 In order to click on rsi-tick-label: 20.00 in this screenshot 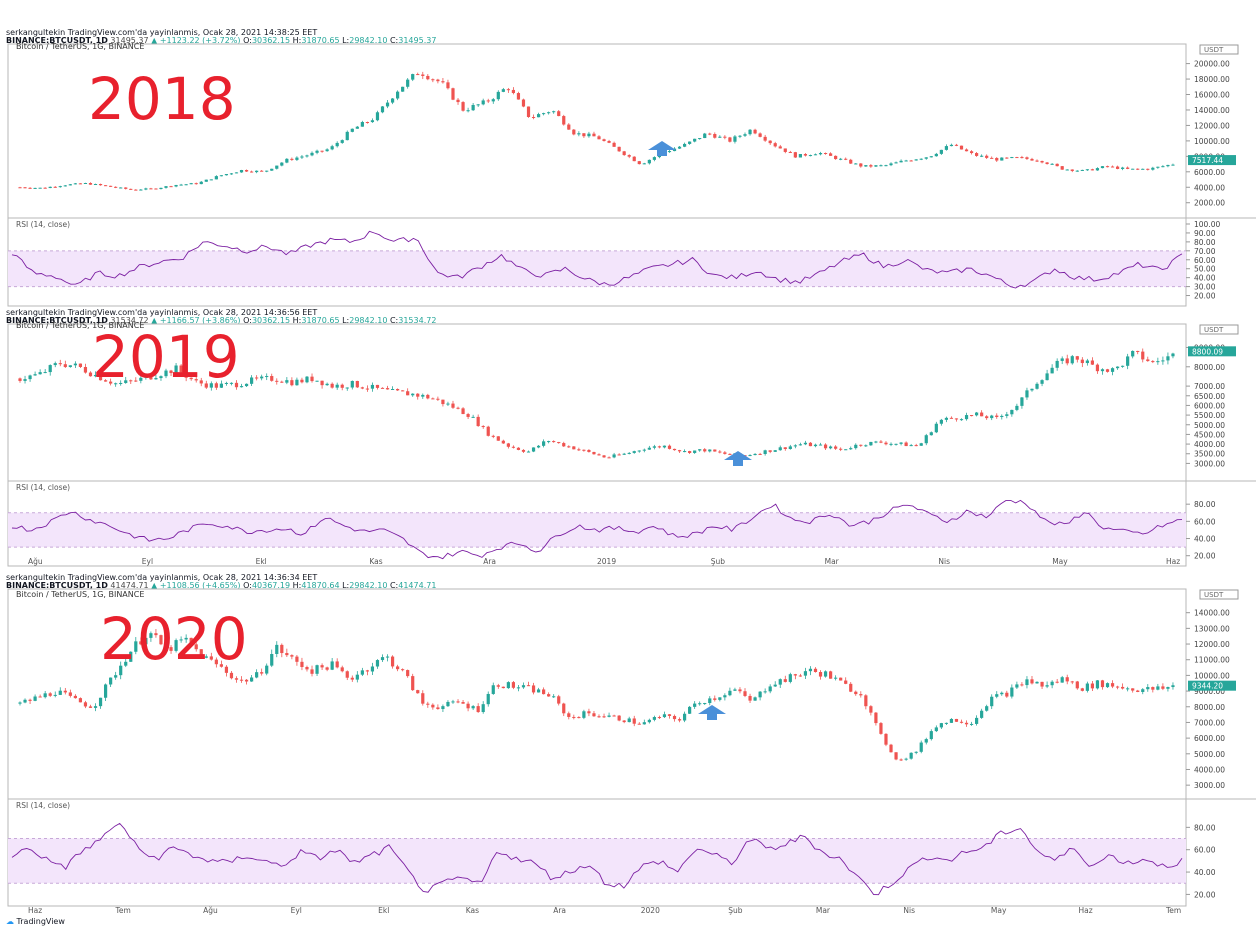, I will do `click(1205, 894)`.